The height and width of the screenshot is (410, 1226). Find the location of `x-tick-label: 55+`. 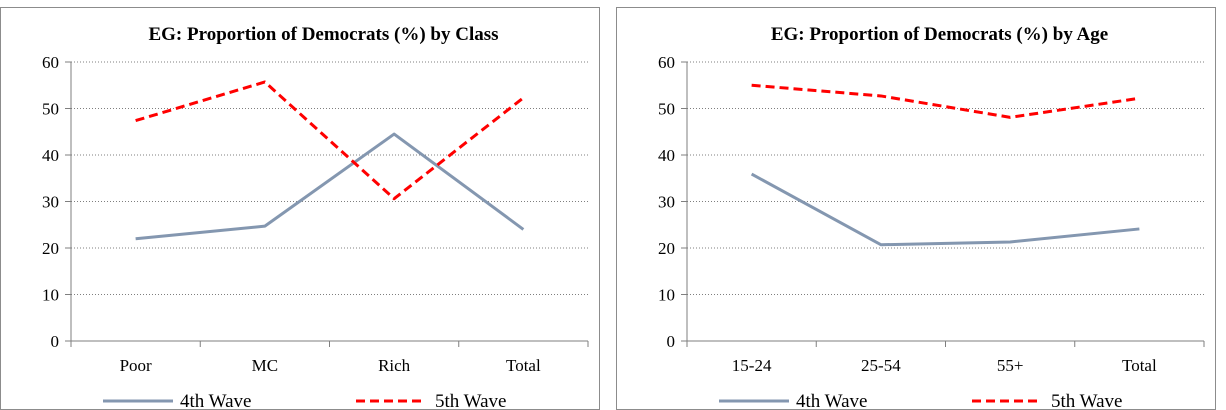

x-tick-label: 55+ is located at coordinates (1010, 365).